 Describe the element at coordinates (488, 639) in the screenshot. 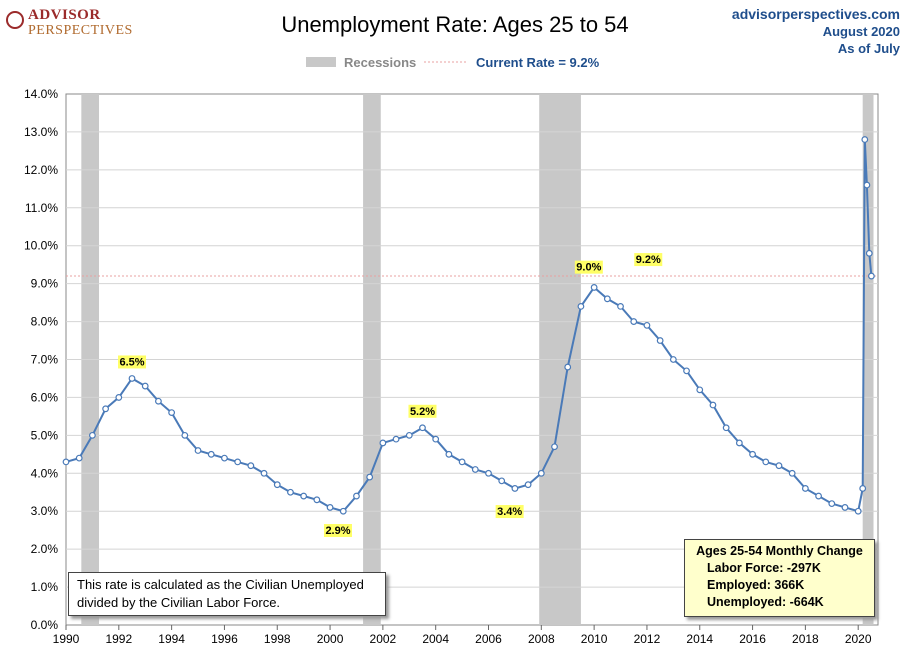

I see `x-tick-label: 2006` at that location.